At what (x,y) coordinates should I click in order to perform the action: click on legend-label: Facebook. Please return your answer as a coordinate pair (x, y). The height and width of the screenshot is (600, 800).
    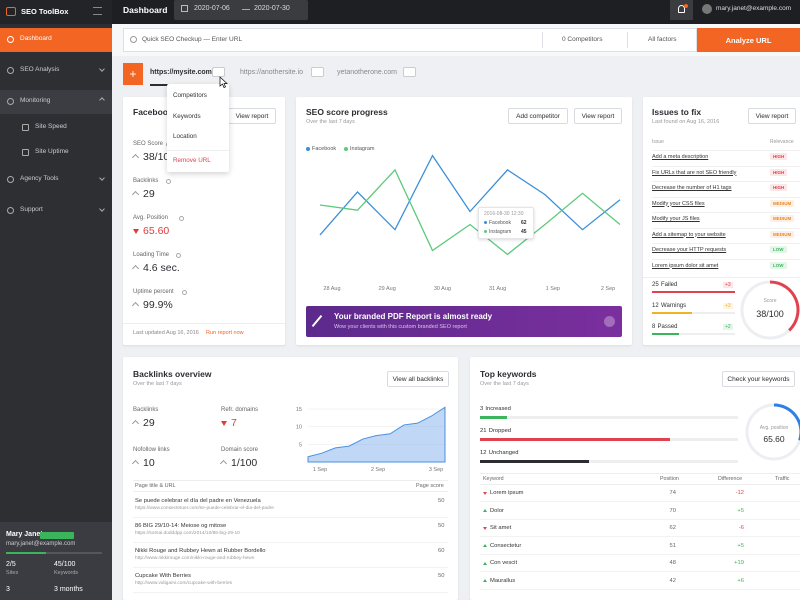
    Looking at the image, I should click on (324, 149).